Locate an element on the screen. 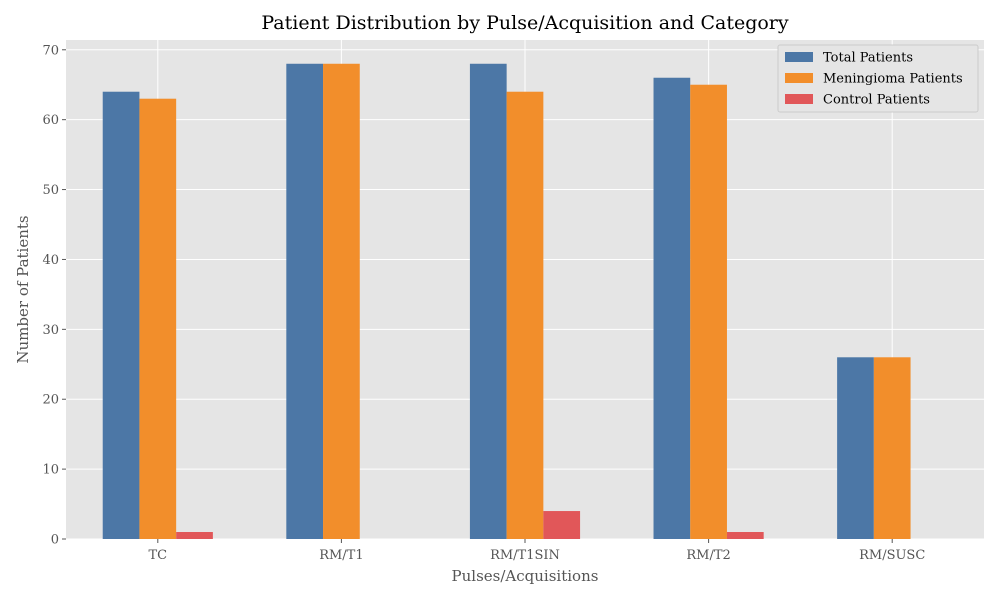 The height and width of the screenshot is (600, 1000). y-tick-label: 10 is located at coordinates (50, 470).